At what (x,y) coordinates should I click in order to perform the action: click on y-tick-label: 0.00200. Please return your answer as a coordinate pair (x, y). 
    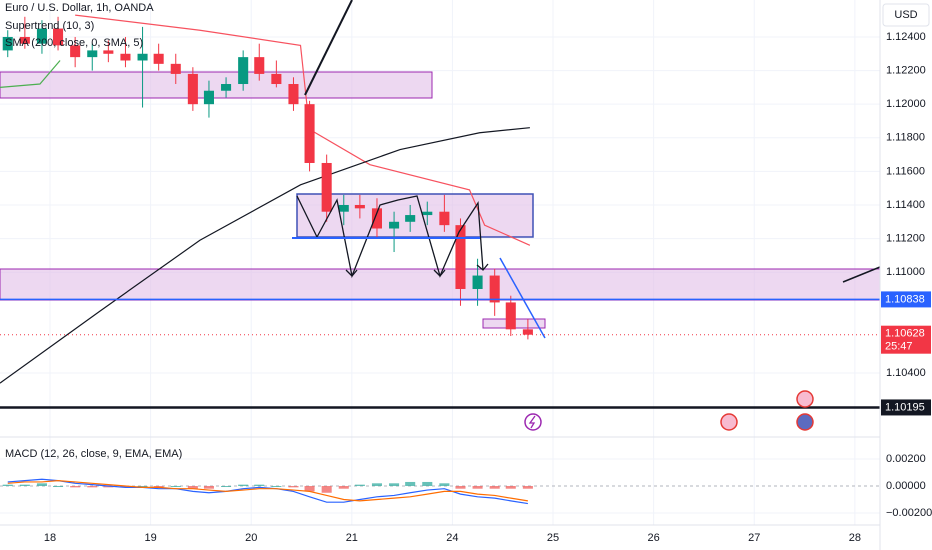
    Looking at the image, I should click on (906, 459).